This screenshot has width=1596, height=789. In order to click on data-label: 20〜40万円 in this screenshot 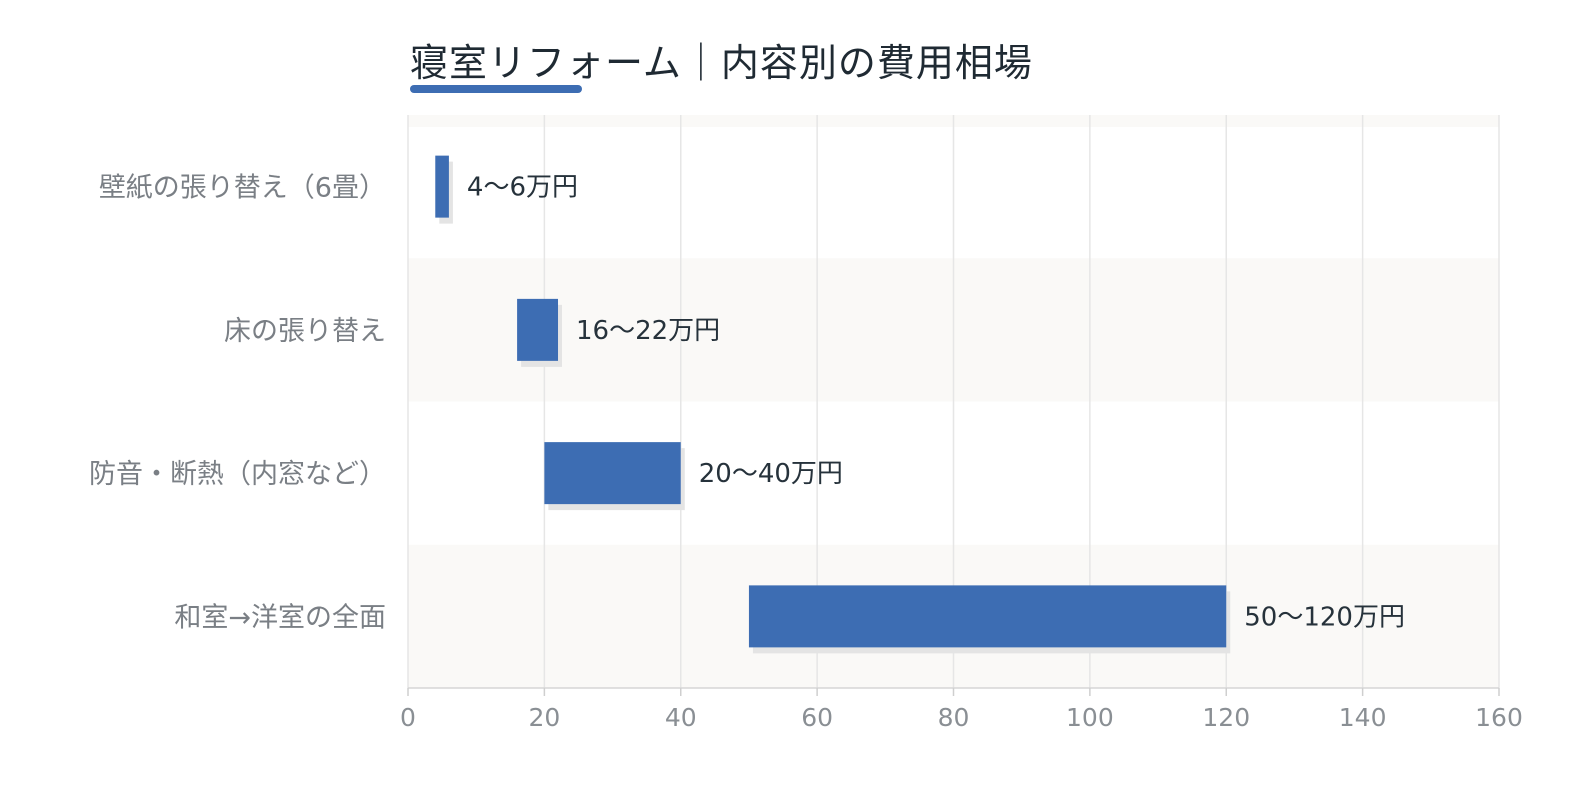, I will do `click(771, 474)`.